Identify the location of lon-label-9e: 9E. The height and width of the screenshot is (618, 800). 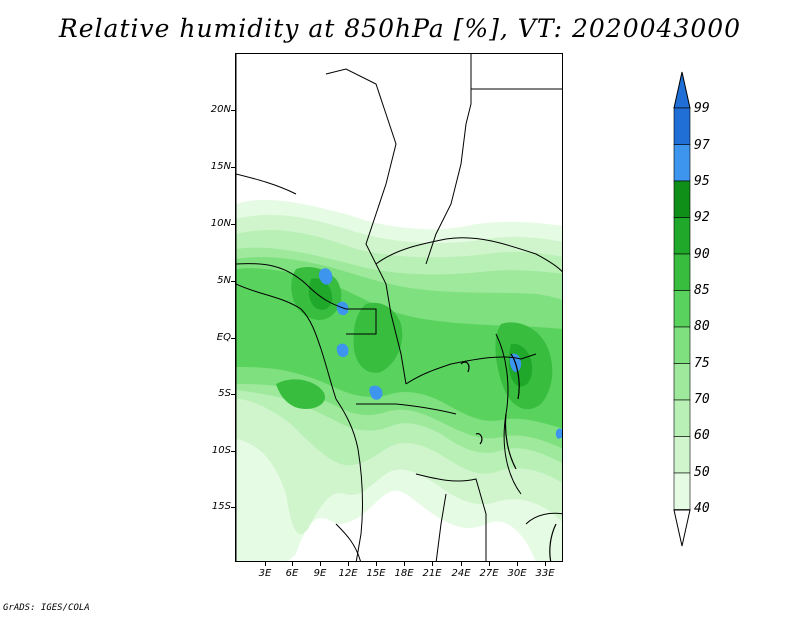
(320, 573).